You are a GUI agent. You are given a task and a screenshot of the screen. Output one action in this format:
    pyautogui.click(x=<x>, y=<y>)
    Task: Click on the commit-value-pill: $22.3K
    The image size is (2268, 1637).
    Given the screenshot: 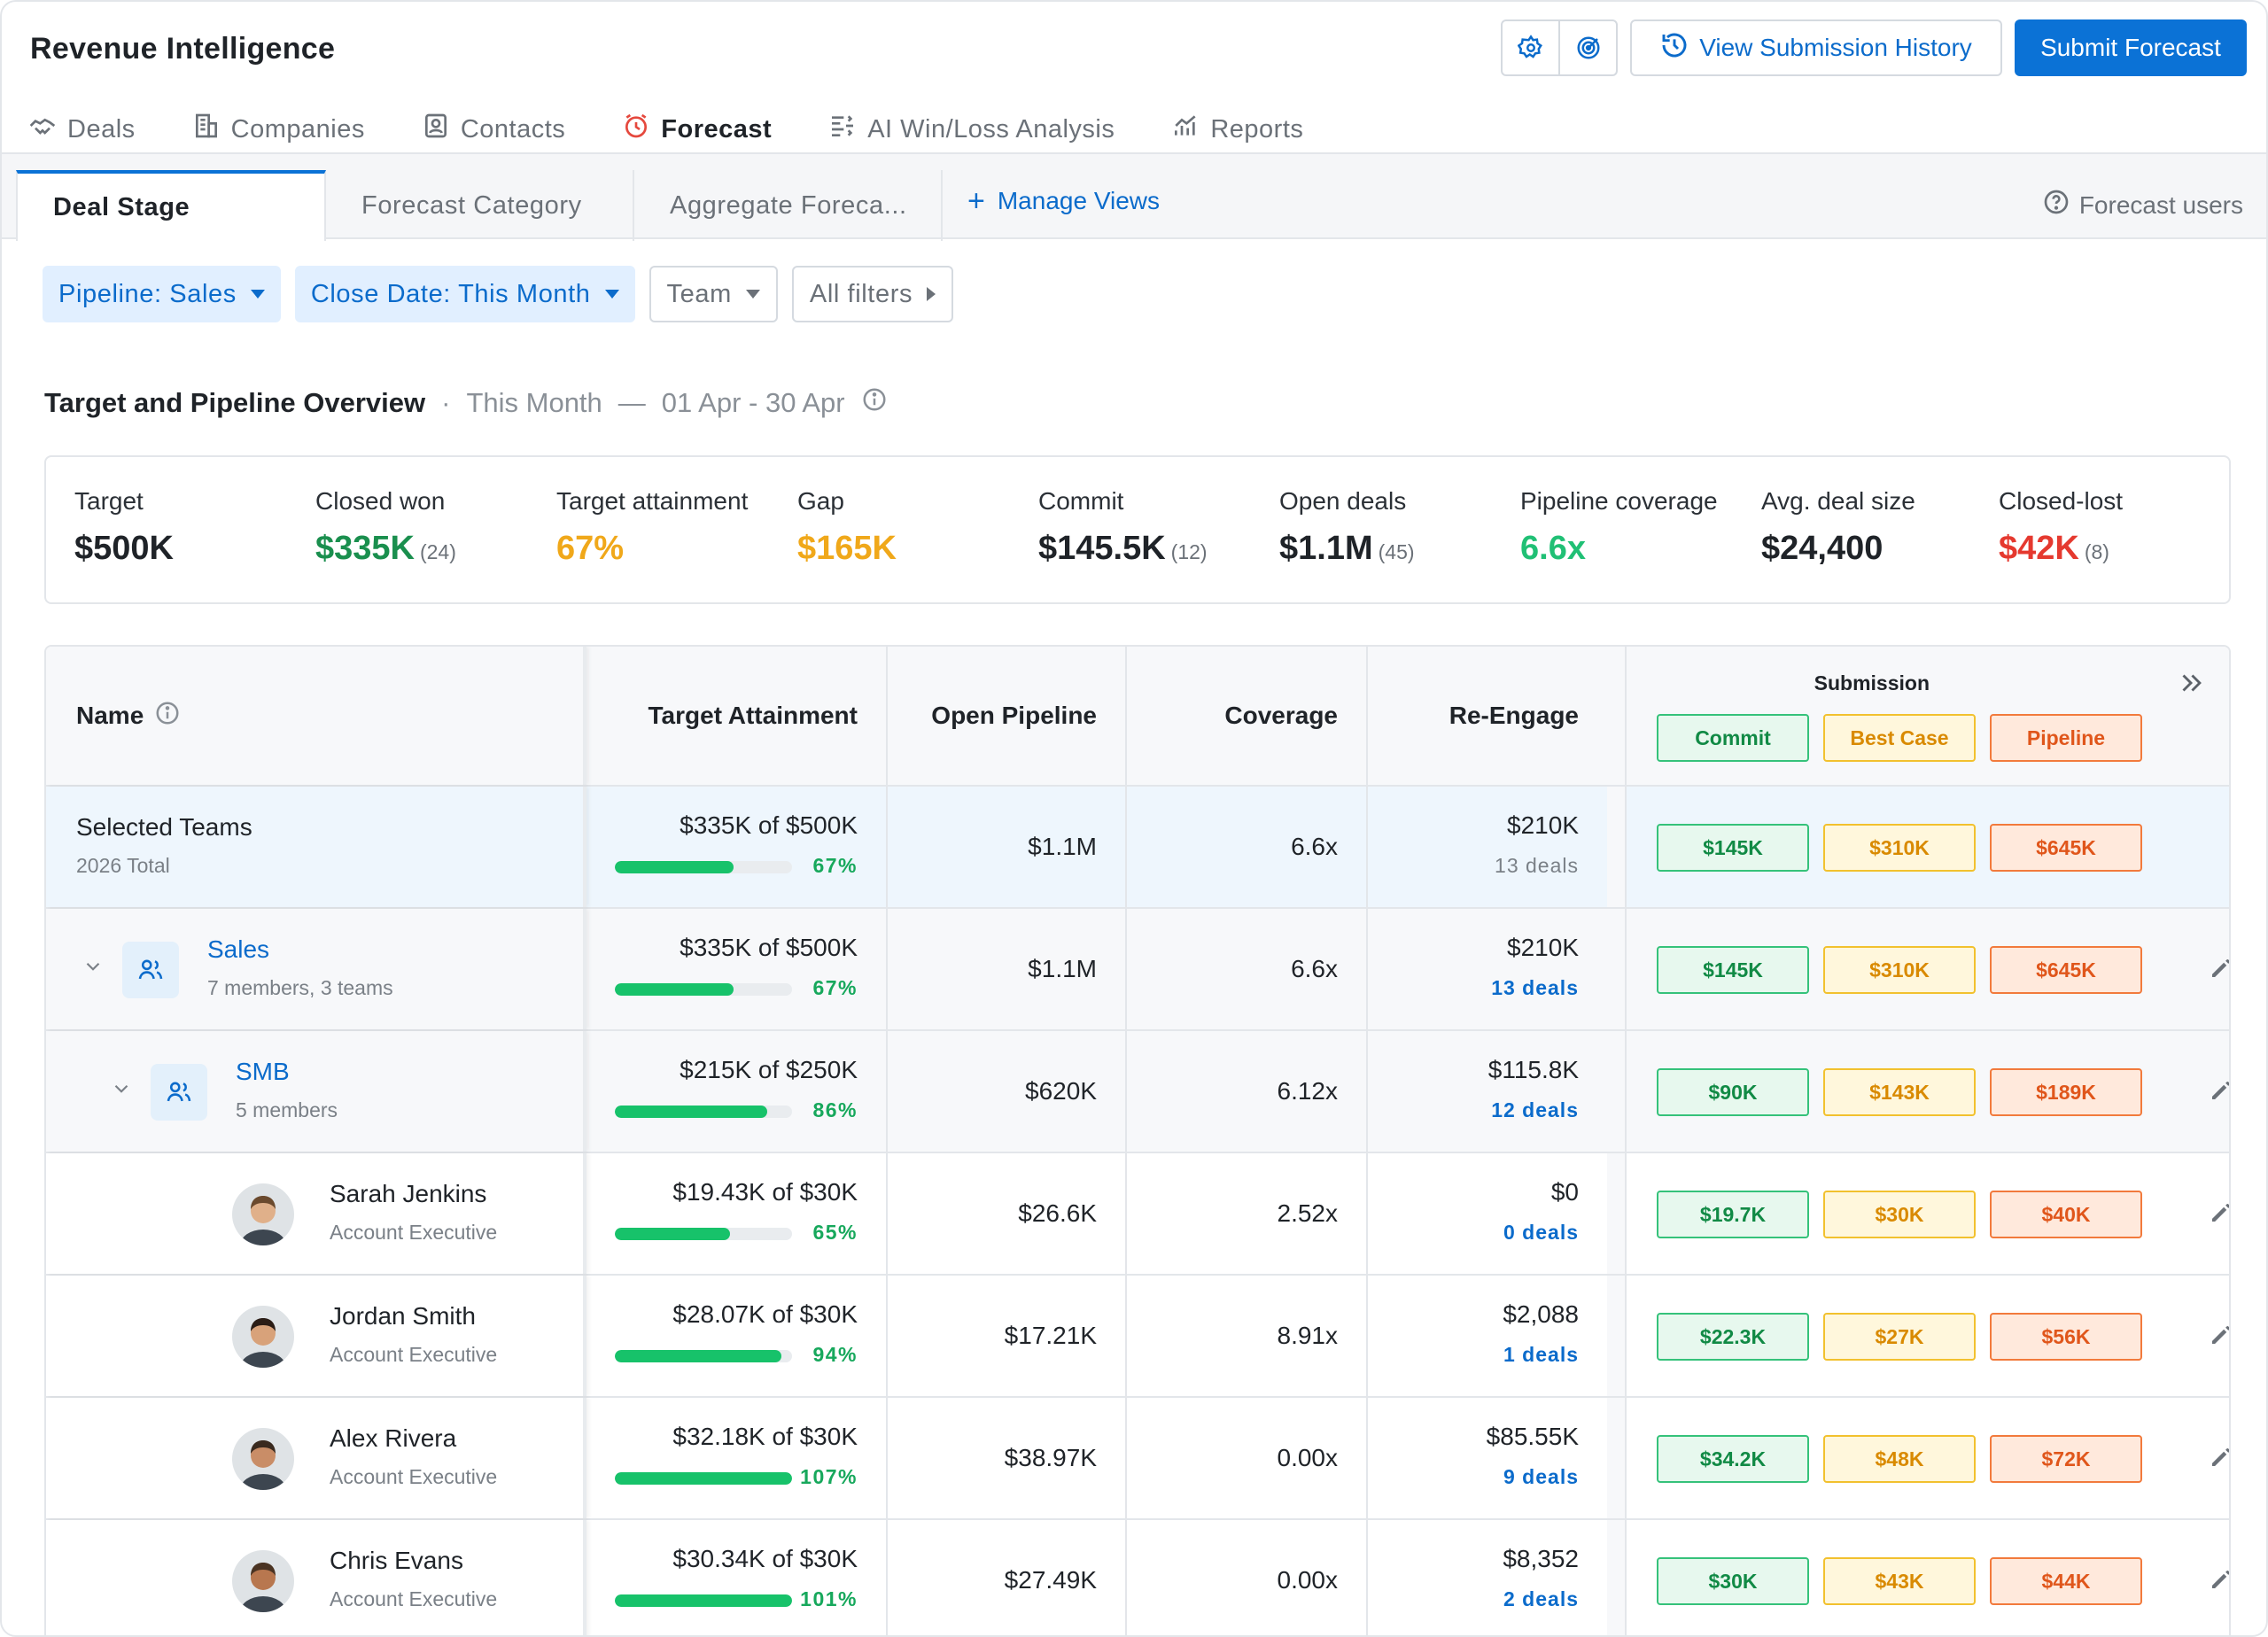 What is the action you would take?
    pyautogui.click(x=1733, y=1337)
    